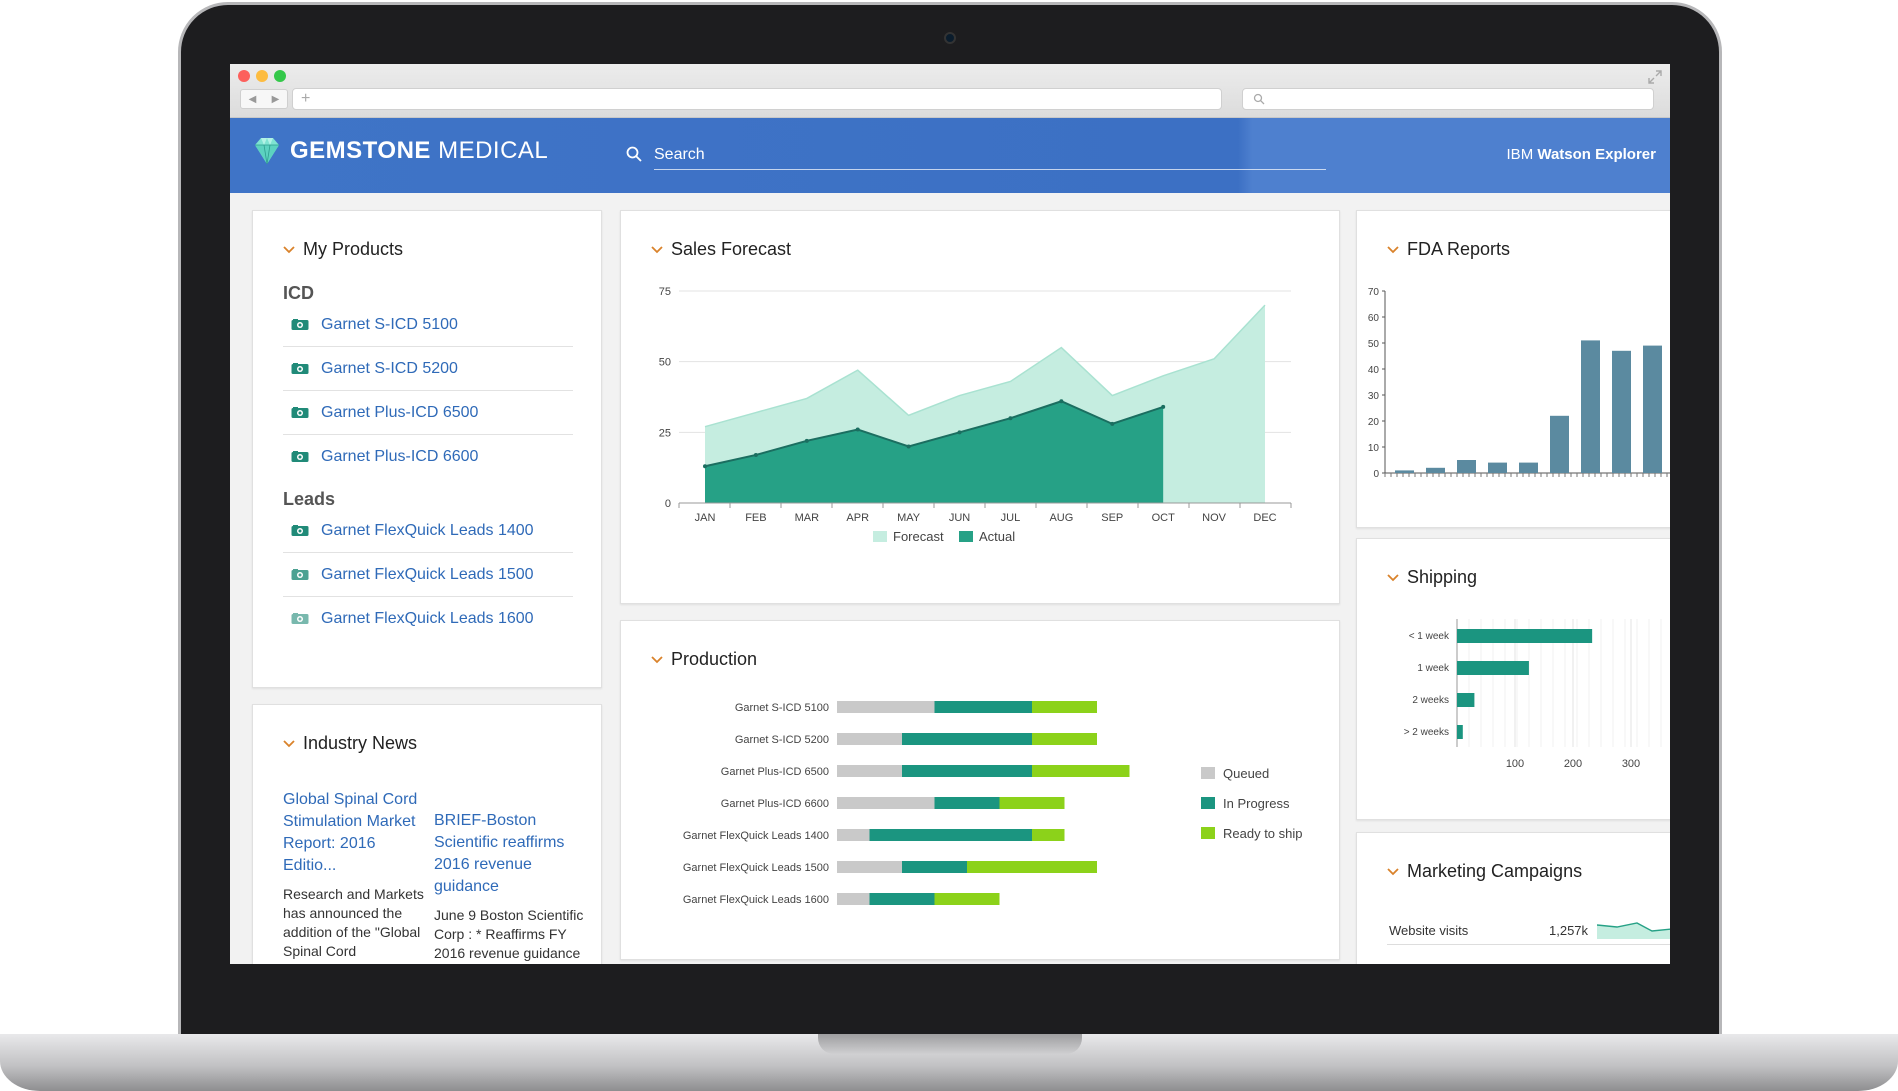 This screenshot has height=1091, width=1898. I want to click on product-item: Garnet Plus-ICD 6600, so click(428, 457).